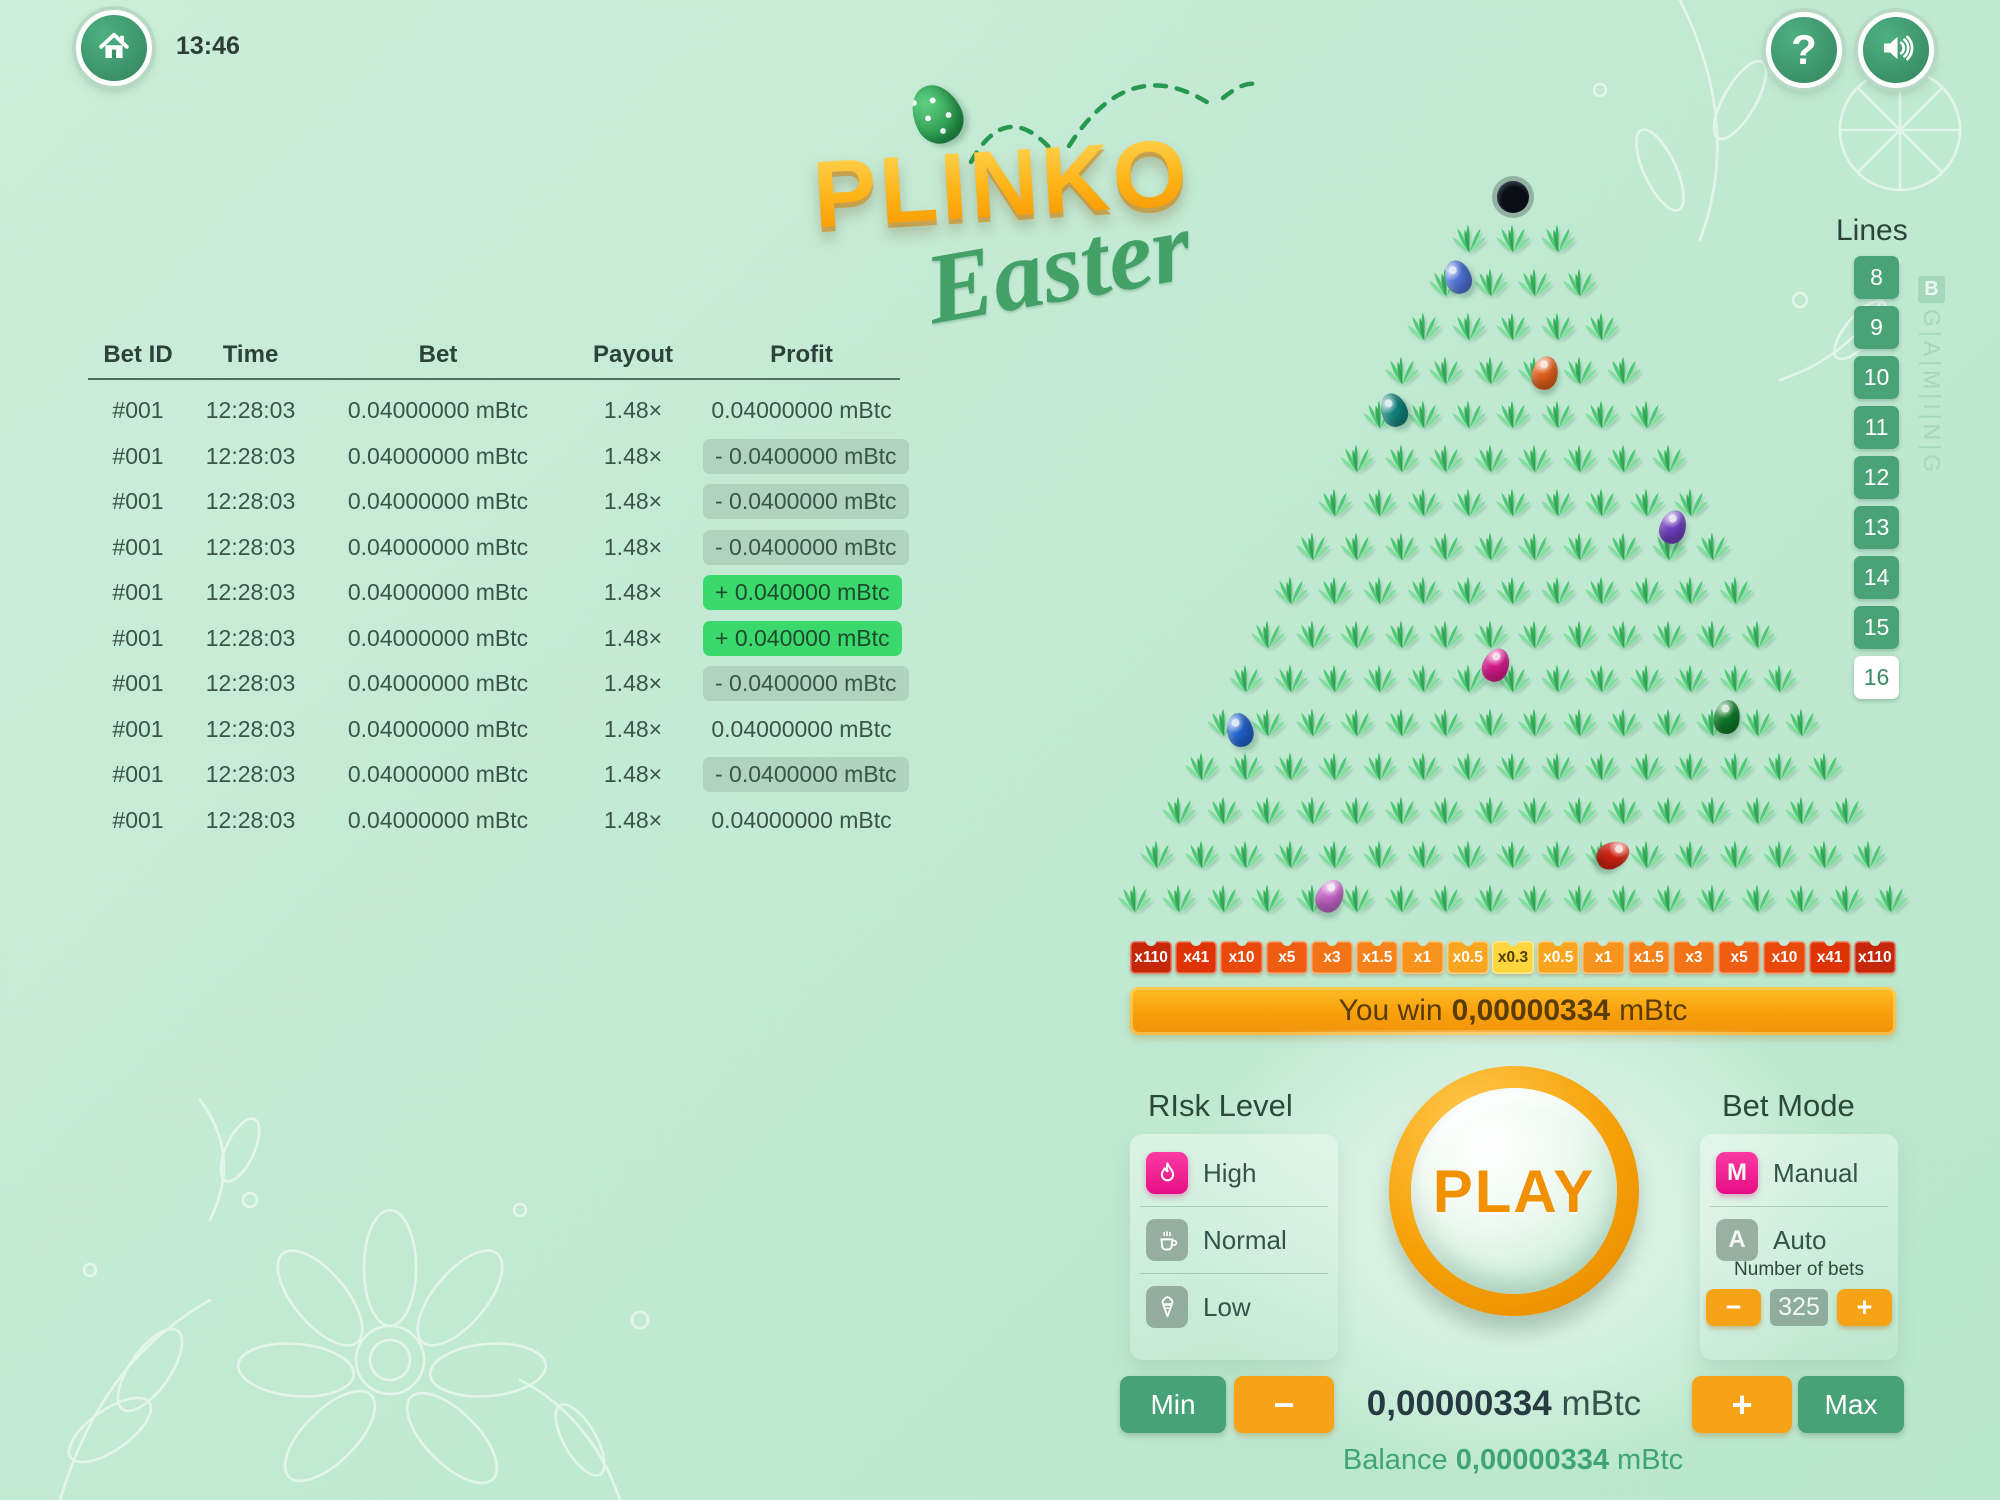  I want to click on coffee-icon, so click(1167, 1240).